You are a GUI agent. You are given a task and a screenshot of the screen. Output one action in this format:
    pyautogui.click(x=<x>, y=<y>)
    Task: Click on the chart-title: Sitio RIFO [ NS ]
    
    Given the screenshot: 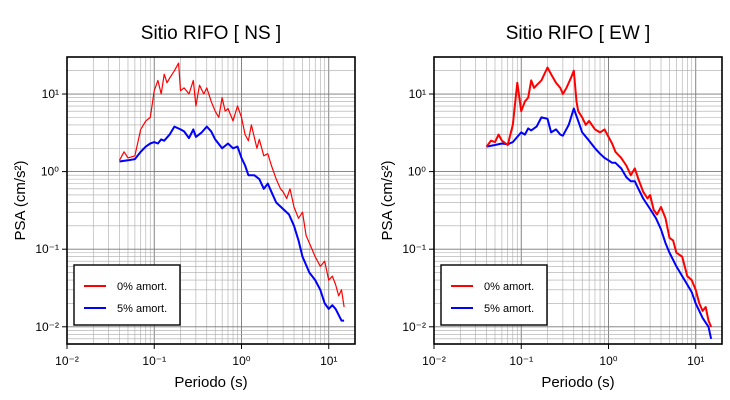 What is the action you would take?
    pyautogui.click(x=211, y=33)
    